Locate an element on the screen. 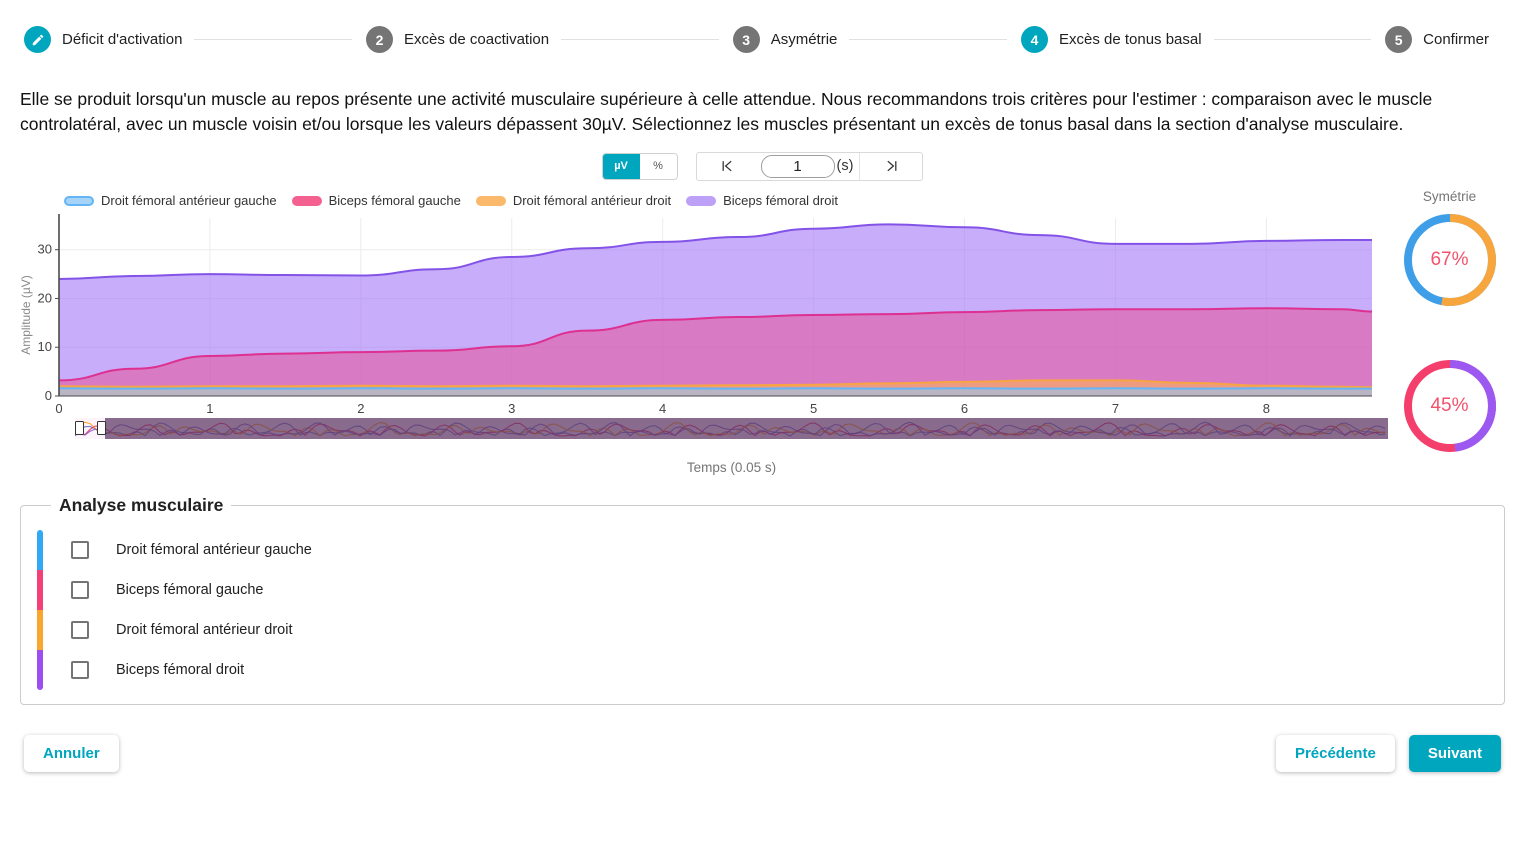 This screenshot has height=851, width=1525. step-deficit-activation: Déficit d'activation is located at coordinates (109, 39).